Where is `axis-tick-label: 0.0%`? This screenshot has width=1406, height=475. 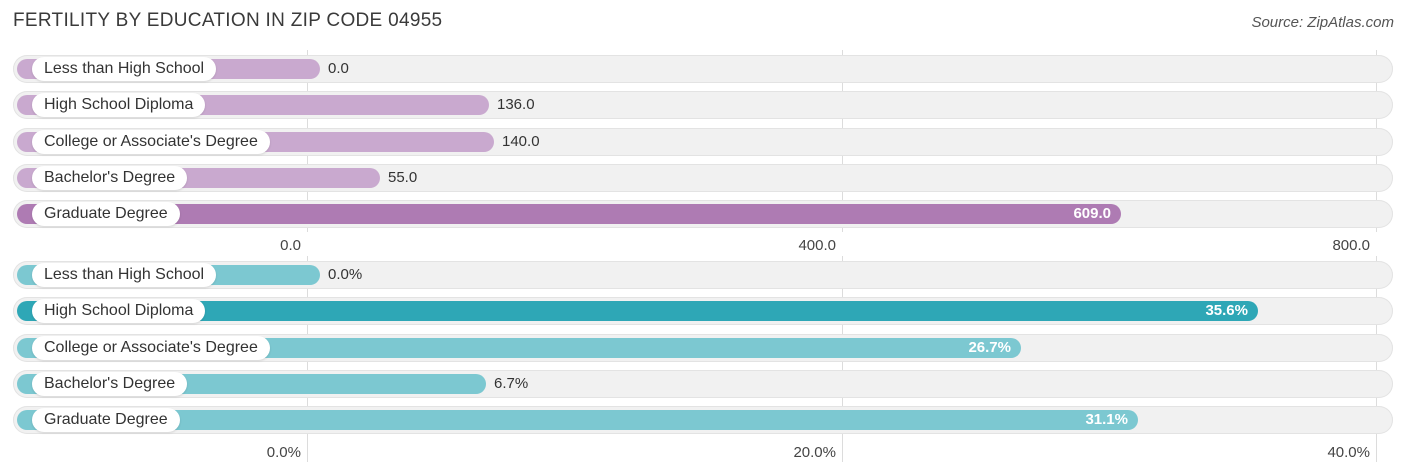
axis-tick-label: 0.0% is located at coordinates (283, 452).